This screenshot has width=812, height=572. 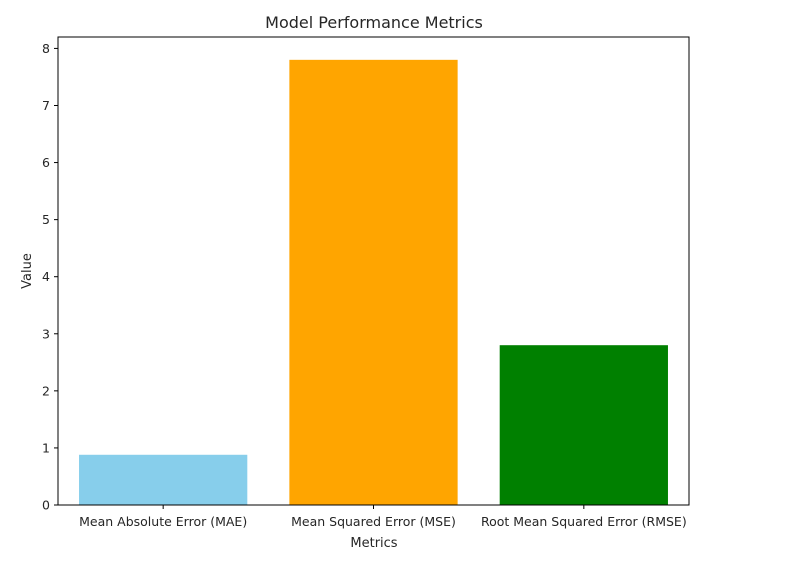 What do you see at coordinates (163, 521) in the screenshot?
I see `x-tick-label-0: Mean Absolute Error (MAE)` at bounding box center [163, 521].